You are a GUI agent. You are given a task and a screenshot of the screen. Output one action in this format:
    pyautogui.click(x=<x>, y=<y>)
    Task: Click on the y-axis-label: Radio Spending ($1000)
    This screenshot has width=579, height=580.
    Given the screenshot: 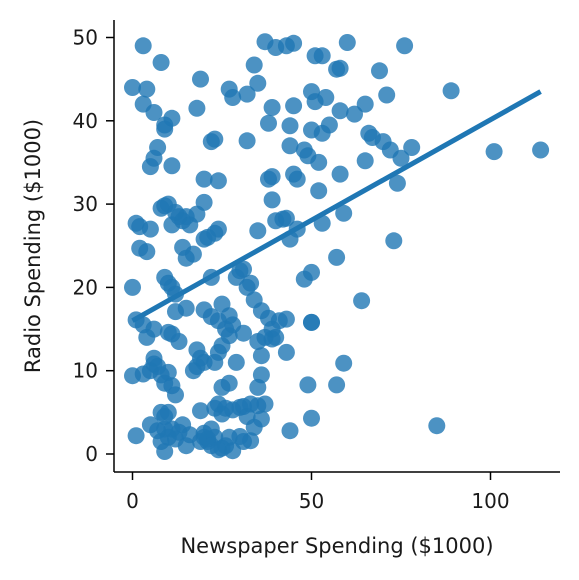 What is the action you would take?
    pyautogui.click(x=33, y=246)
    